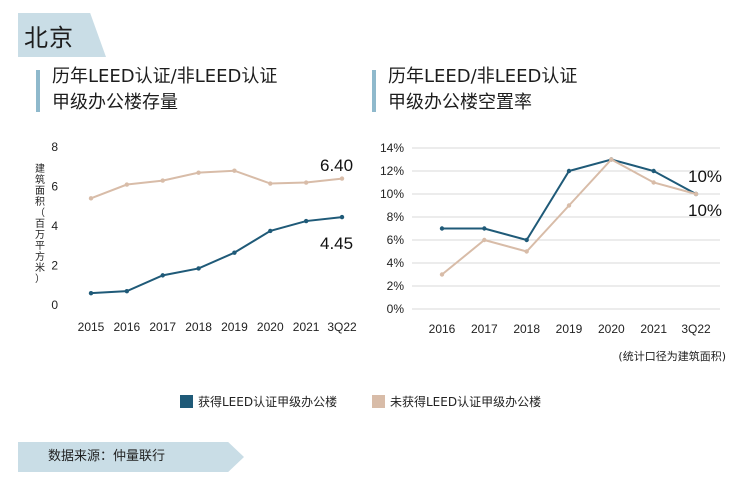  Describe the element at coordinates (392, 148) in the screenshot. I see `y-tick-label: 14%` at that location.